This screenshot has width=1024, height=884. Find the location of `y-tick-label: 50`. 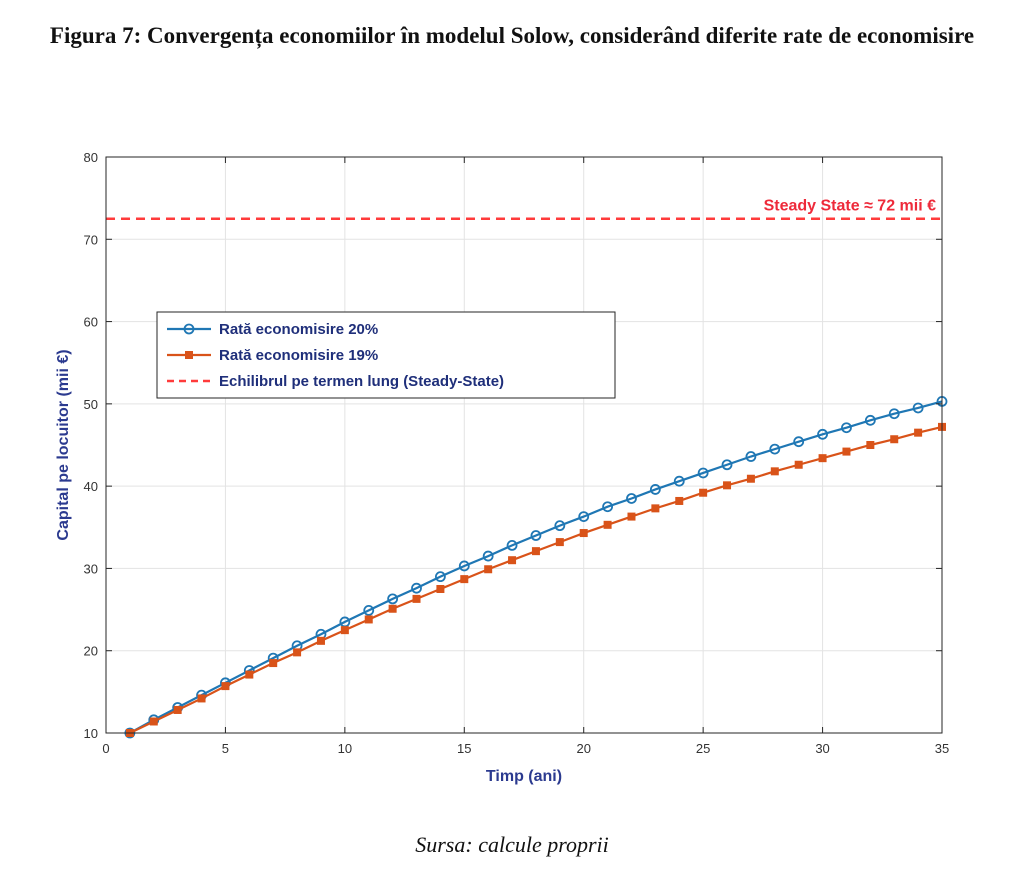

y-tick-label: 50 is located at coordinates (91, 404).